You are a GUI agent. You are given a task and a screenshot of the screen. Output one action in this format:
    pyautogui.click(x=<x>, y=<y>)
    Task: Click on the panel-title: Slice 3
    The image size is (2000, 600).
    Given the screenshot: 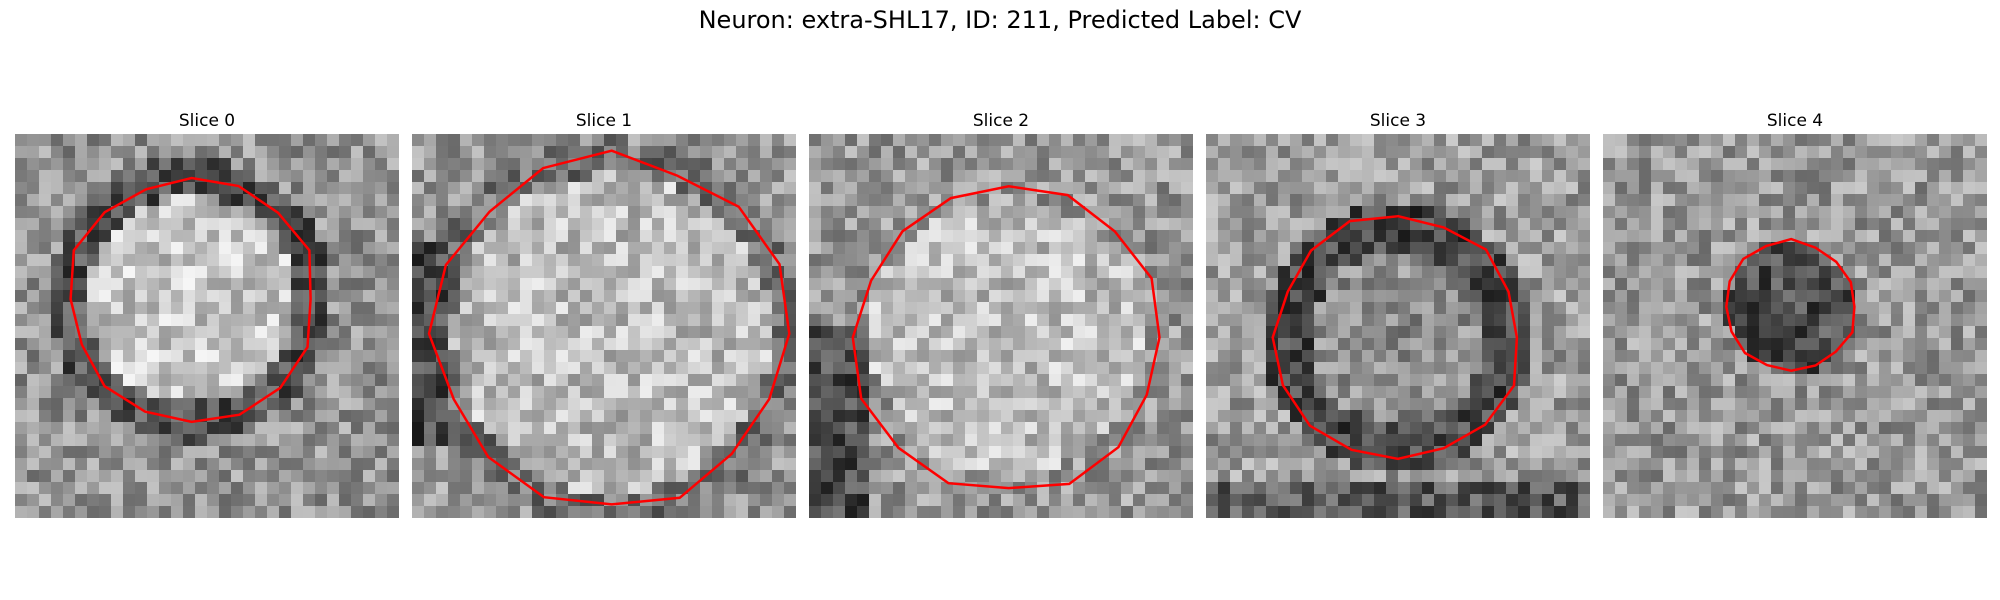 What is the action you would take?
    pyautogui.click(x=1398, y=121)
    